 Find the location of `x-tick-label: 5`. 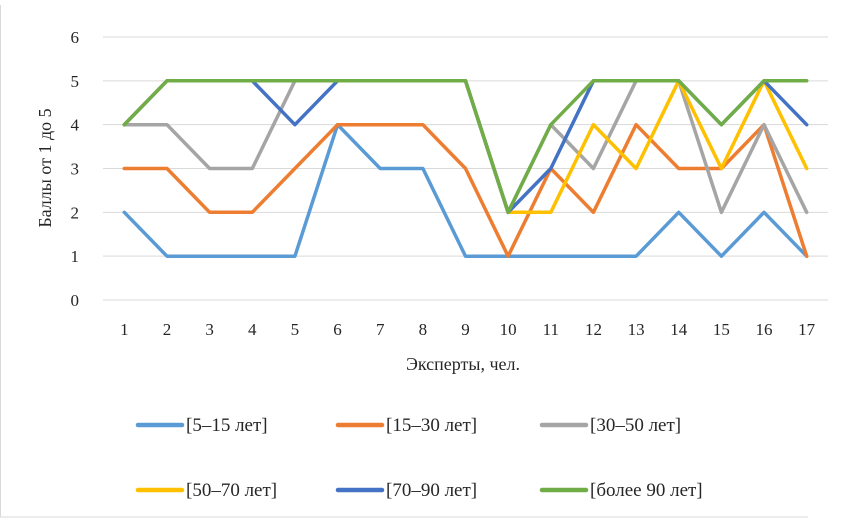

x-tick-label: 5 is located at coordinates (295, 329).